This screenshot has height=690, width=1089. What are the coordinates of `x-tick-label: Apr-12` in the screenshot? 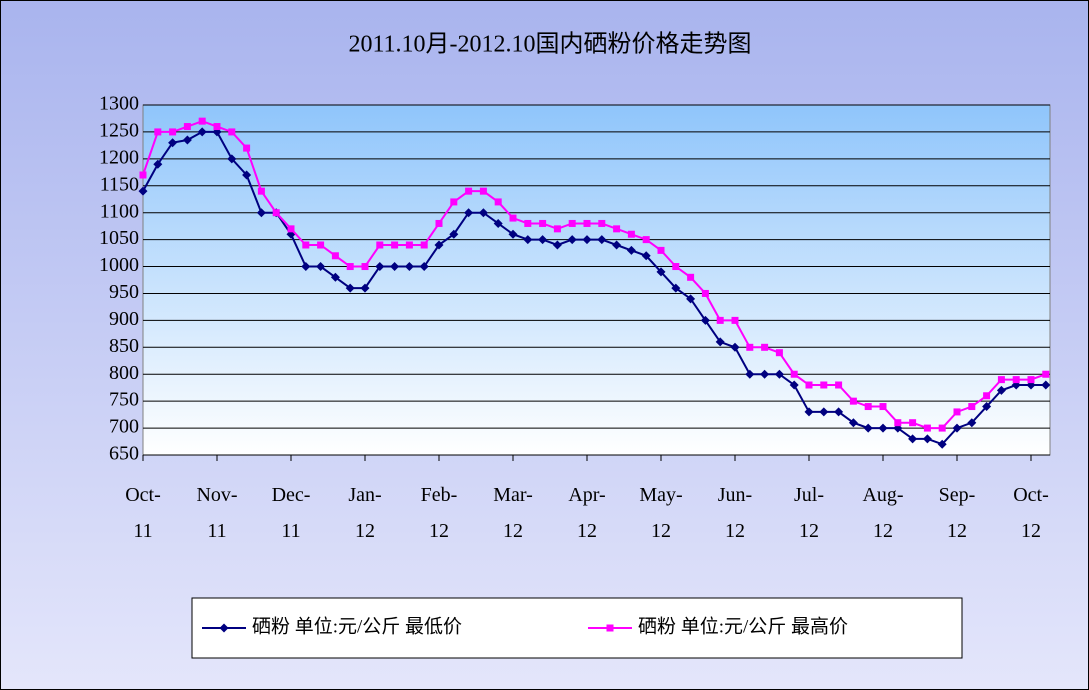 It's located at (586, 513).